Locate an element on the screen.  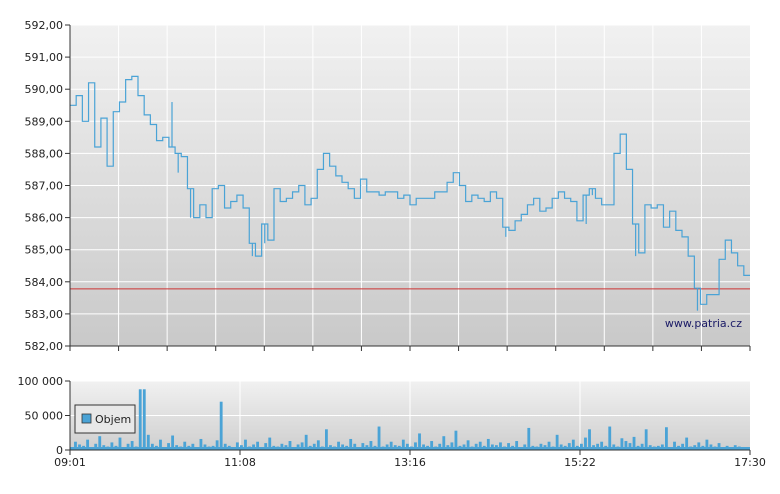
volume-tick-label: 100 000 is located at coordinates (41, 381).